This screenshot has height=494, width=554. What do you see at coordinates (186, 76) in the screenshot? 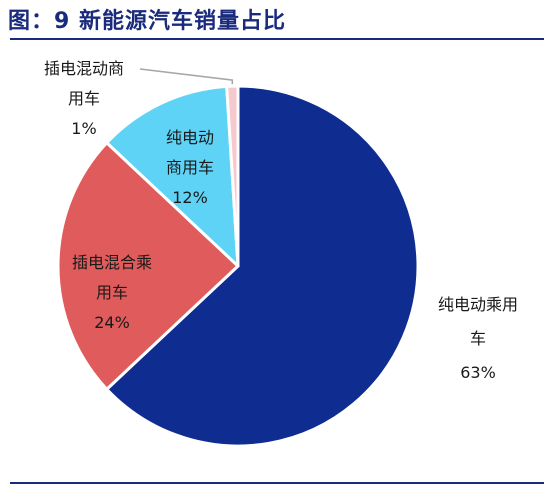
I see `leader-line` at bounding box center [186, 76].